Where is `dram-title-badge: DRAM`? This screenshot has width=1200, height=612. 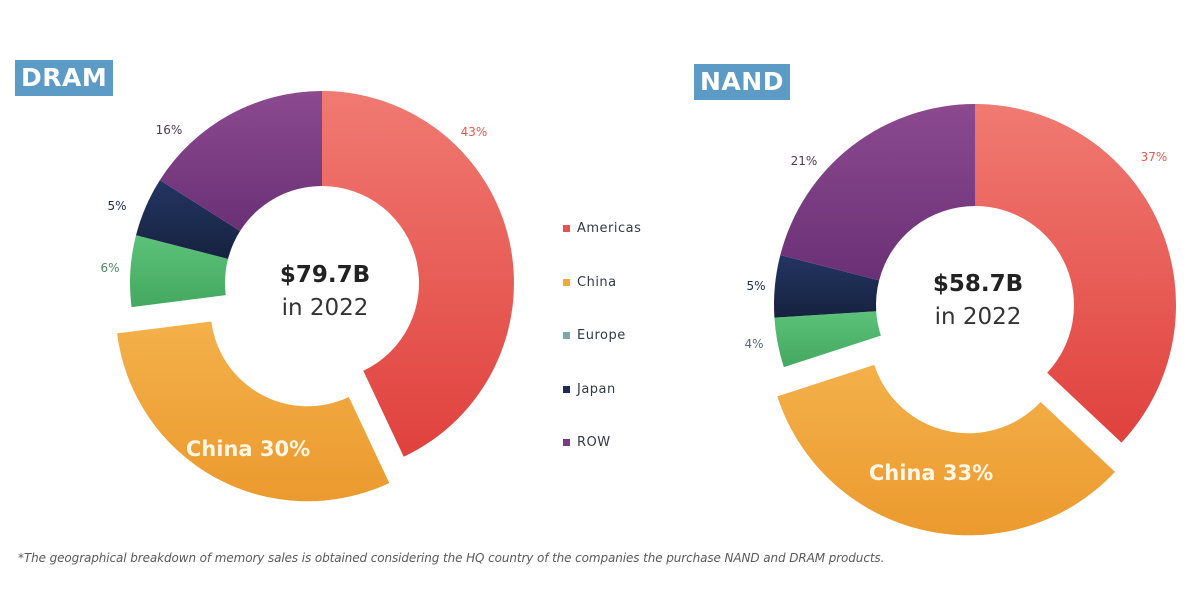 dram-title-badge: DRAM is located at coordinates (64, 78).